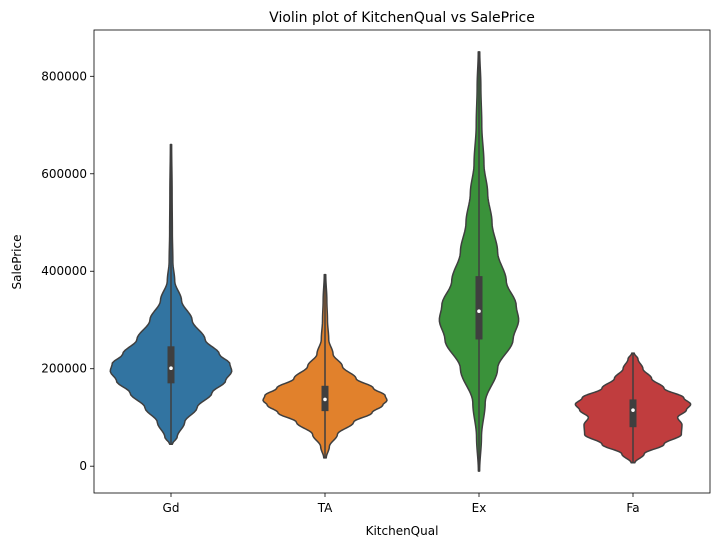 This screenshot has width=722, height=545. Describe the element at coordinates (64, 76) in the screenshot. I see `y-tick-label: 800000` at that location.